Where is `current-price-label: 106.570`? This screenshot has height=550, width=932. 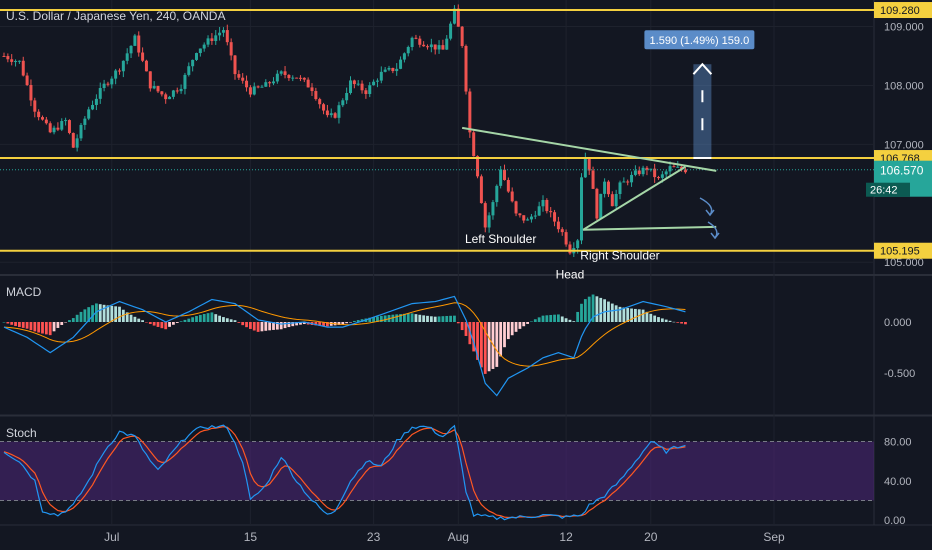 current-price-label: 106.570 is located at coordinates (902, 171).